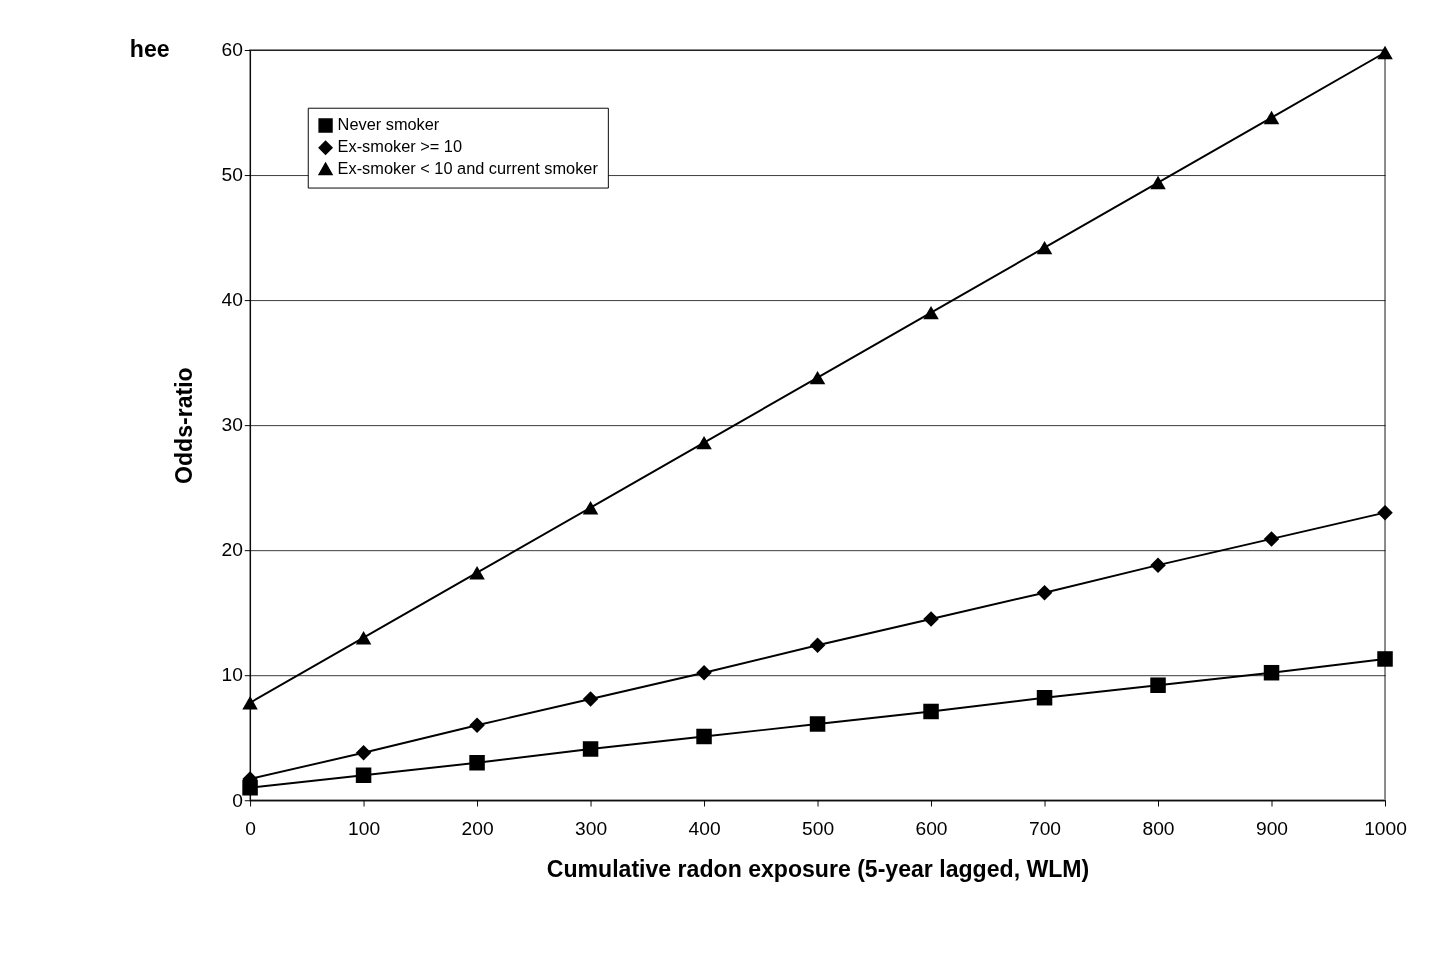 The width and height of the screenshot is (1436, 975). What do you see at coordinates (232, 675) in the screenshot?
I see `y-tick-label: 10` at bounding box center [232, 675].